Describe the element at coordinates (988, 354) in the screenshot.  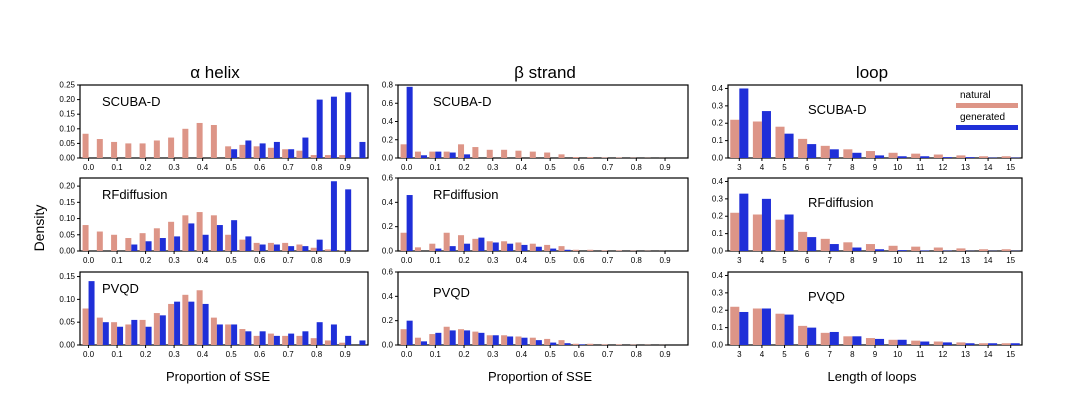
I see `x-tick-label: 14` at that location.